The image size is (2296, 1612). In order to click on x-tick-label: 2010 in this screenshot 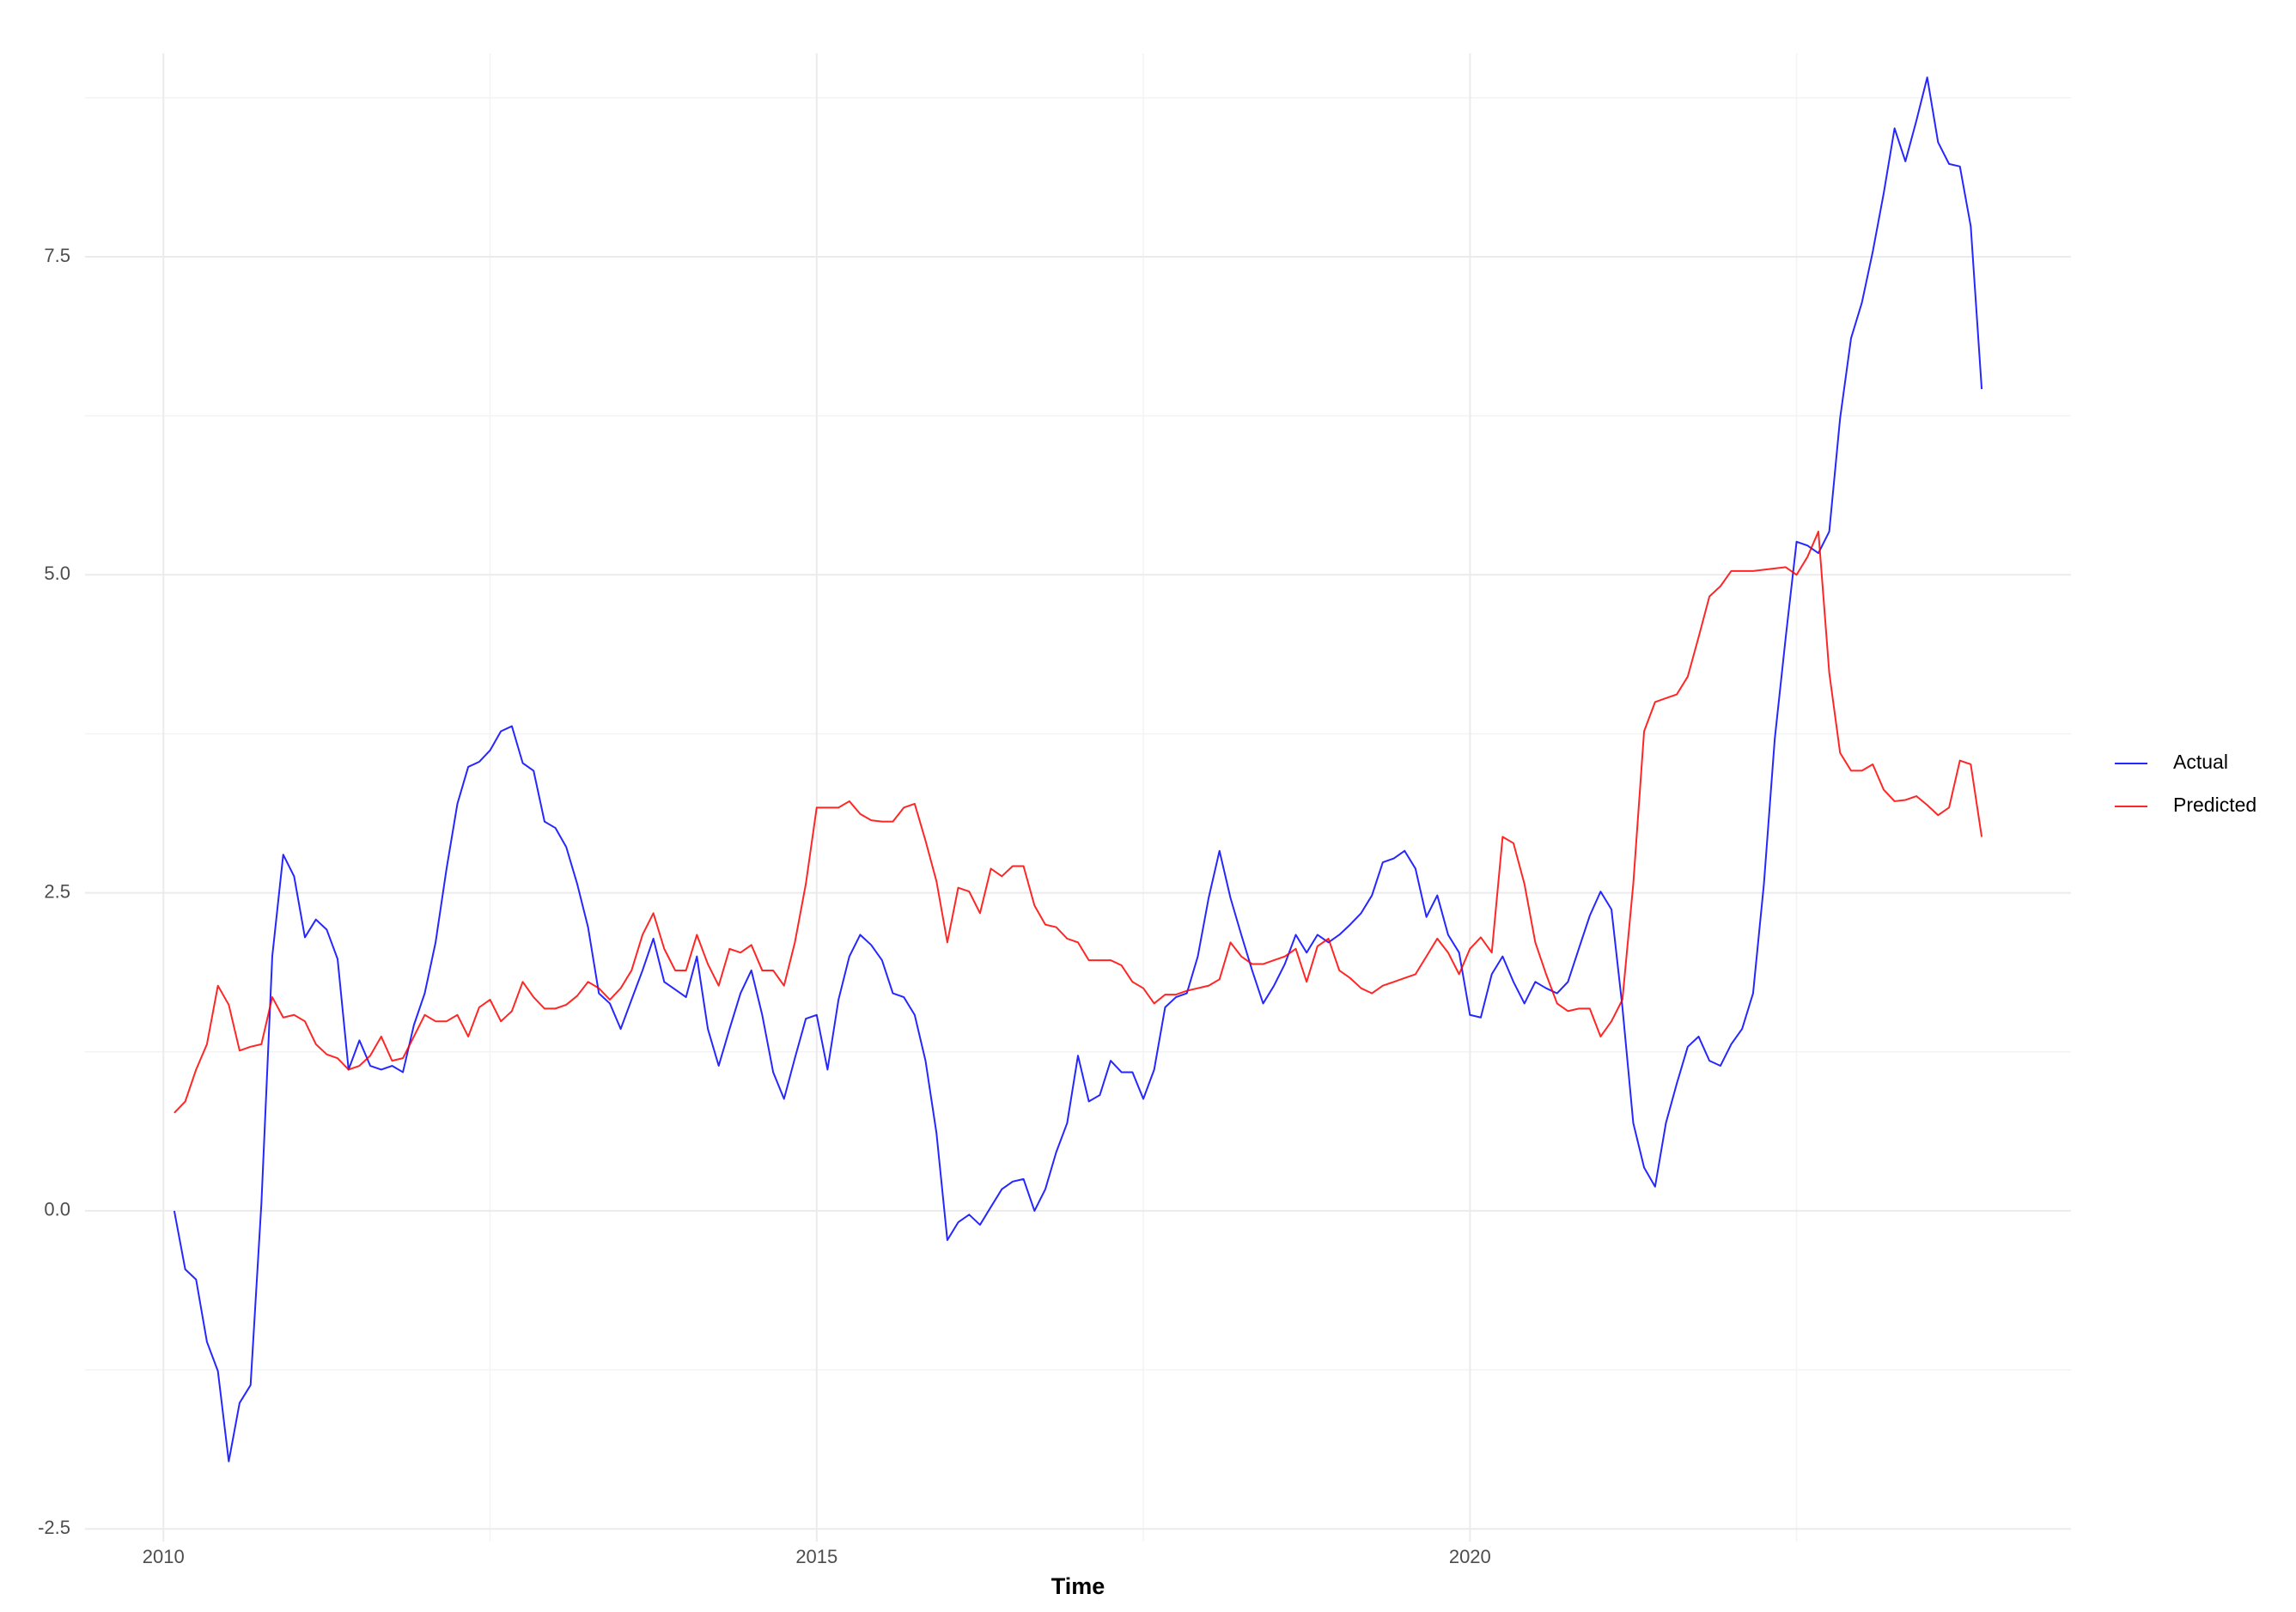, I will do `click(164, 1556)`.